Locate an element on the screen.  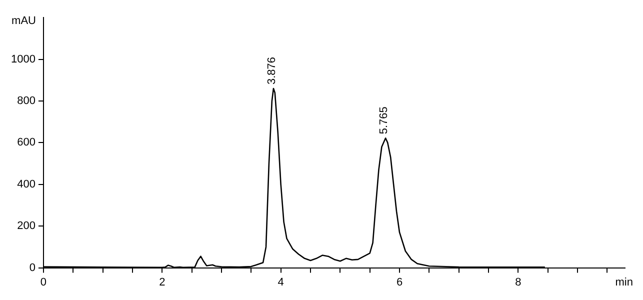
x-tick-label: 6 is located at coordinates (399, 282).